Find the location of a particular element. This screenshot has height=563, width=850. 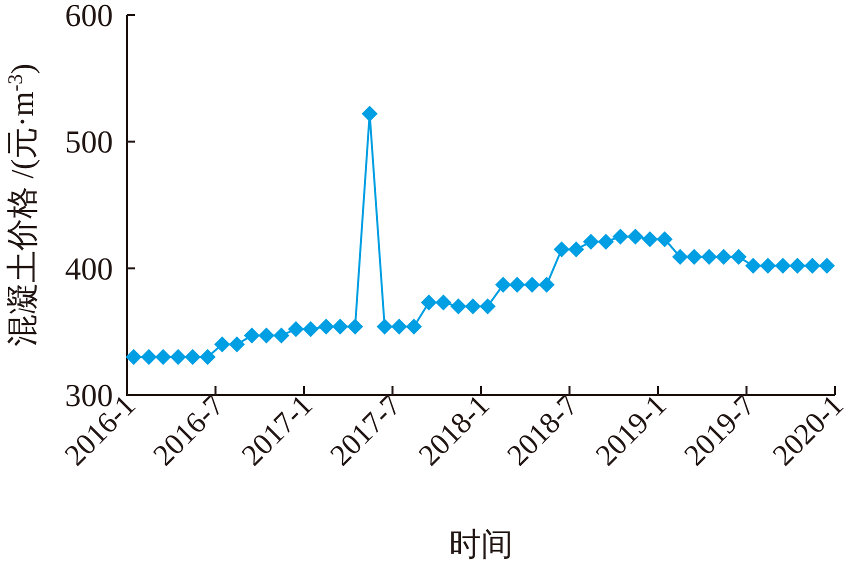

y-tick-label: 400 is located at coordinates (89, 268).